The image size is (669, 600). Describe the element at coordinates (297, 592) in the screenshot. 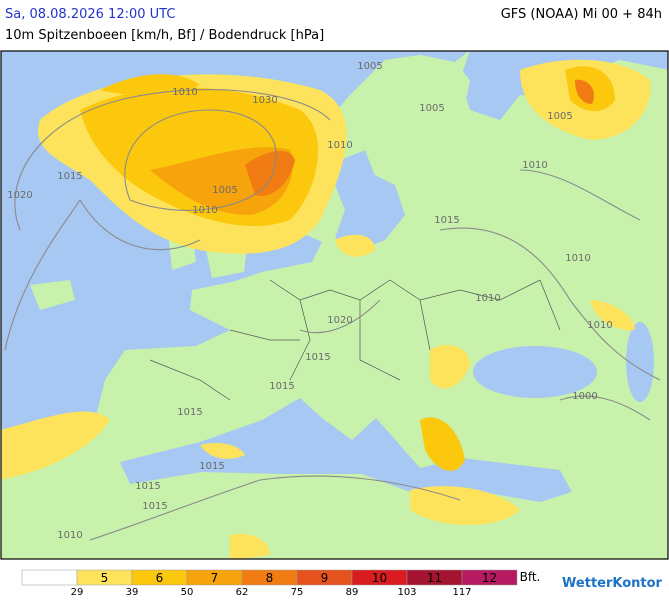

I see `legend-kmh: 75` at that location.